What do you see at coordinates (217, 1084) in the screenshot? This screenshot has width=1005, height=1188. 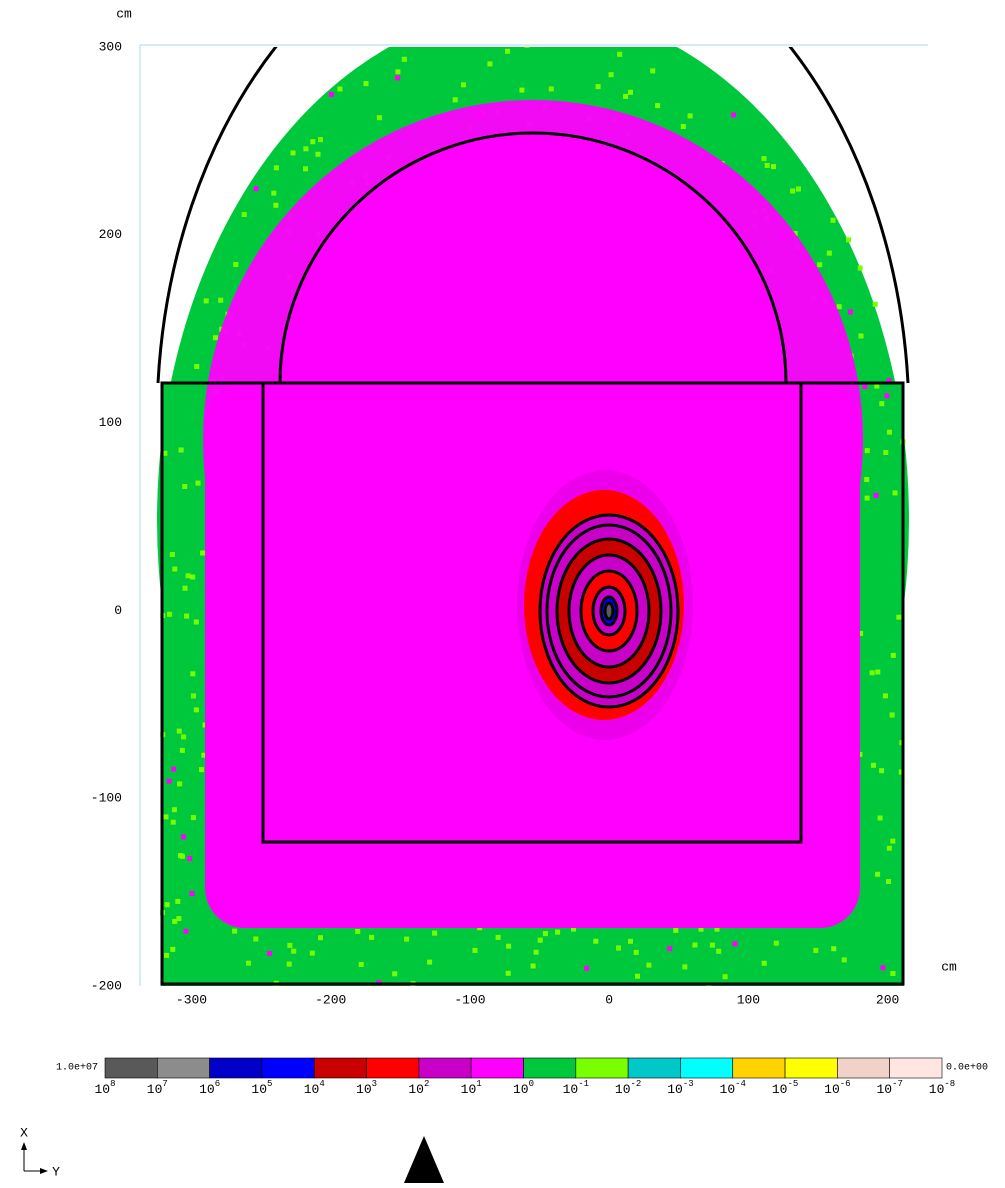 I see `colorbar-exponent: 6` at bounding box center [217, 1084].